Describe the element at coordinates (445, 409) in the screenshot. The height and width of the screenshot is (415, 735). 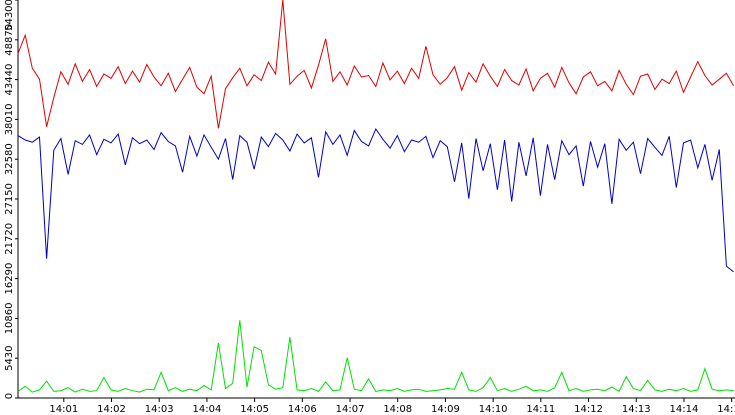
I see `x-tick-label: 14:09` at that location.